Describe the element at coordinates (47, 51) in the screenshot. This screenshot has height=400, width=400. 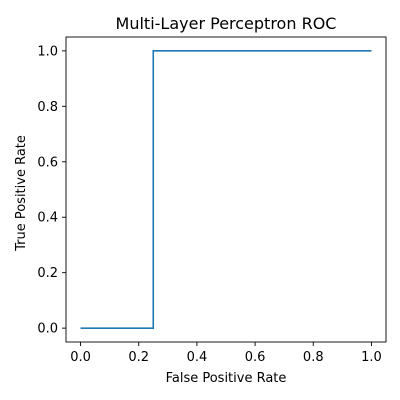
I see `y-tick-label: 1.0` at that location.